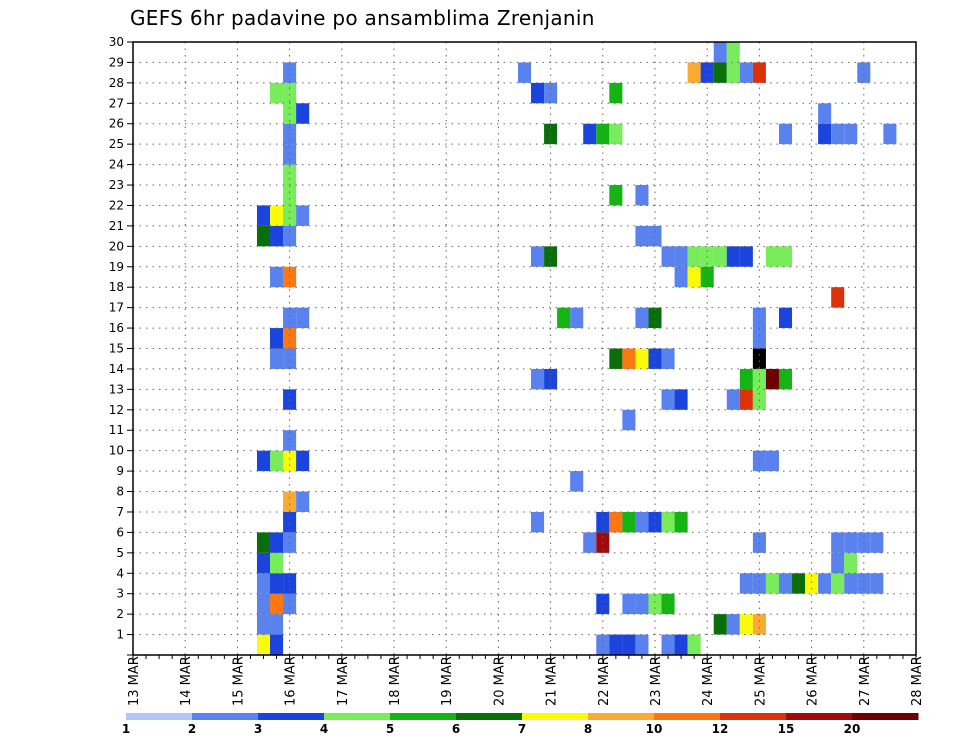 Image resolution: width=960 pixels, height=742 pixels. Describe the element at coordinates (120, 532) in the screenshot. I see `y-tick-label: 6` at that location.